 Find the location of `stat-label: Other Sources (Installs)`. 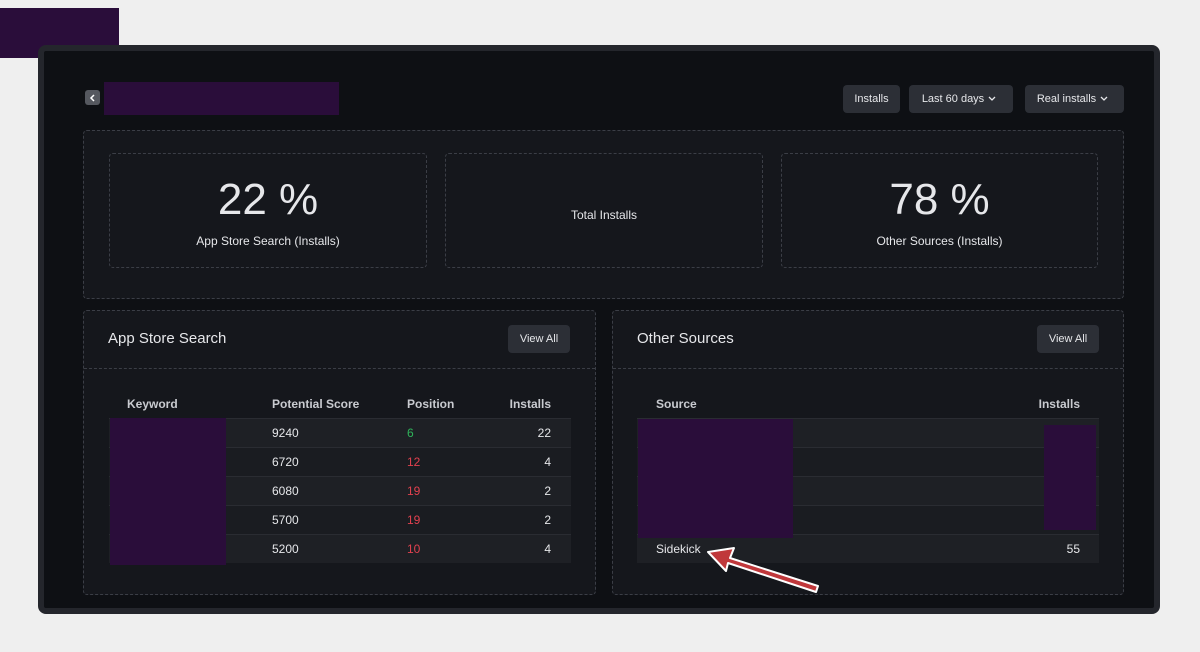

stat-label: Other Sources (Installs) is located at coordinates (939, 240).